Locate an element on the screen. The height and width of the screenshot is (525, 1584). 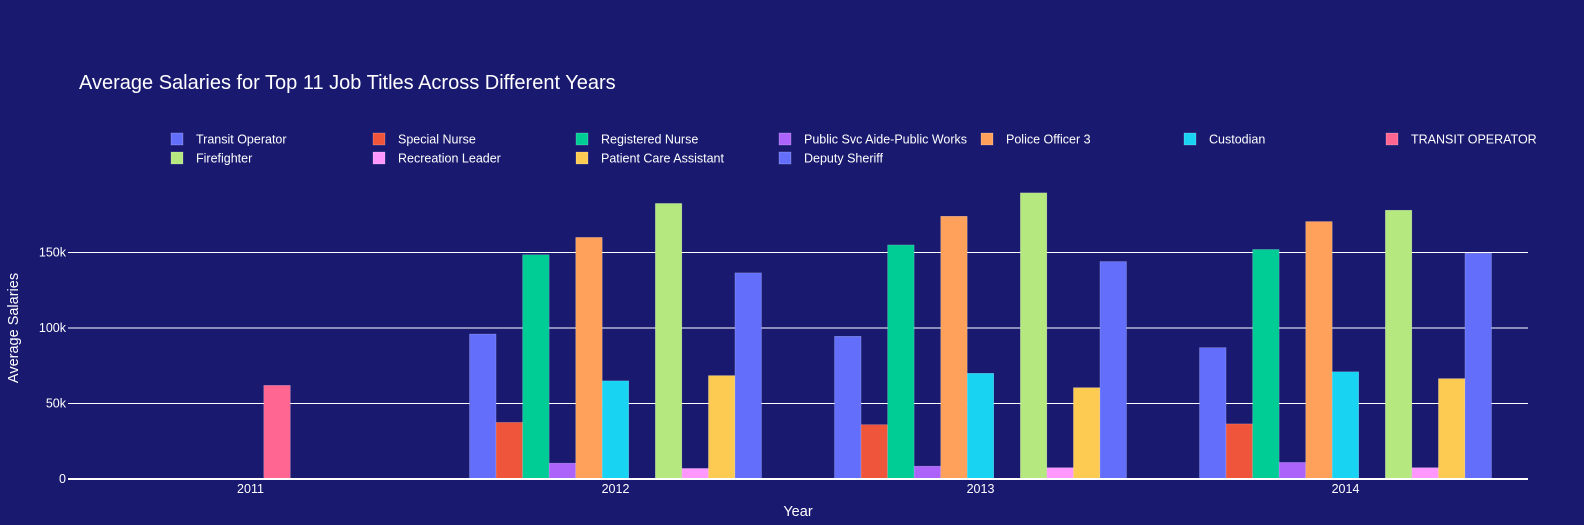
x-axis-label: Year is located at coordinates (797, 512).